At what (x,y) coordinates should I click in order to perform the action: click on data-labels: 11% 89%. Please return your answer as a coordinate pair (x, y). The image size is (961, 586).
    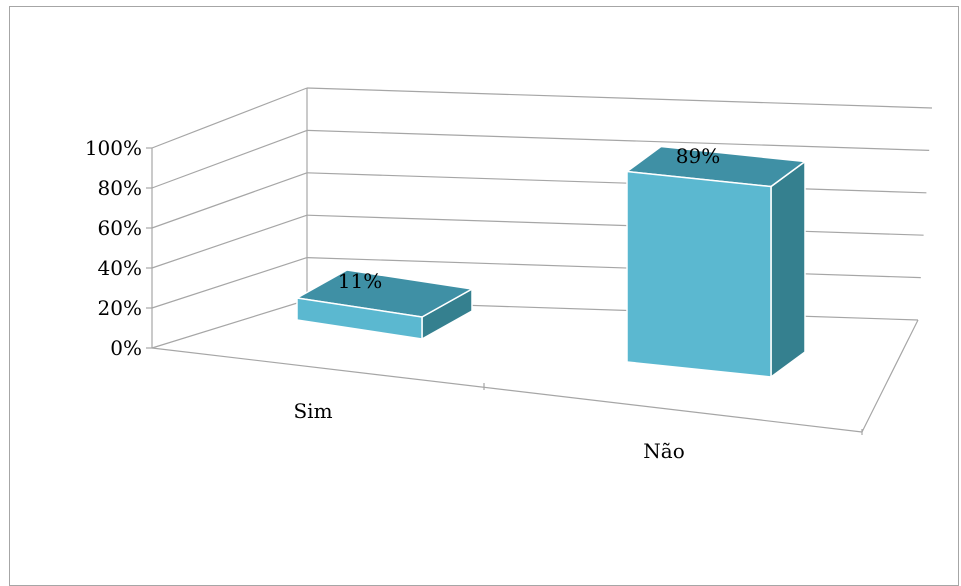
    Looking at the image, I should click on (529, 218).